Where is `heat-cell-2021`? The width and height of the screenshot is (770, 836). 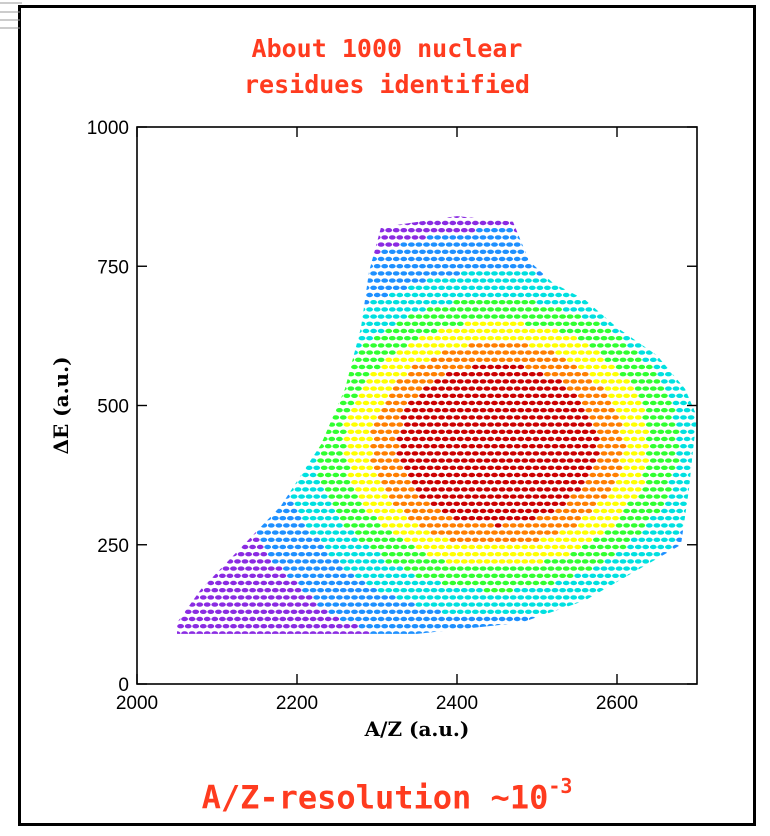 heat-cell-2021 is located at coordinates (332, 395).